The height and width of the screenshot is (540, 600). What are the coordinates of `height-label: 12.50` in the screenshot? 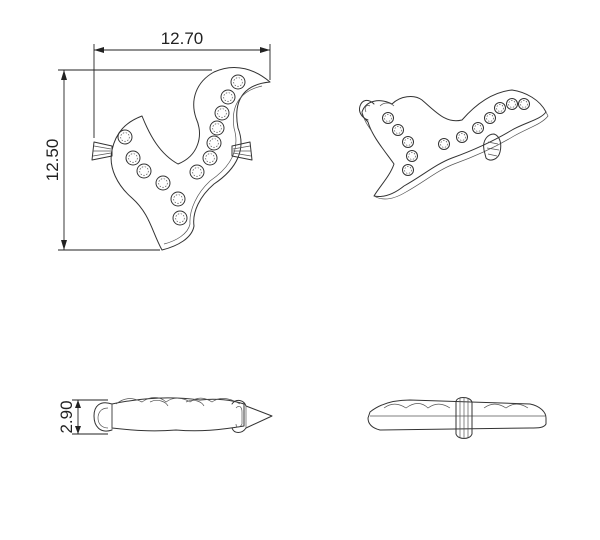 It's located at (52, 160).